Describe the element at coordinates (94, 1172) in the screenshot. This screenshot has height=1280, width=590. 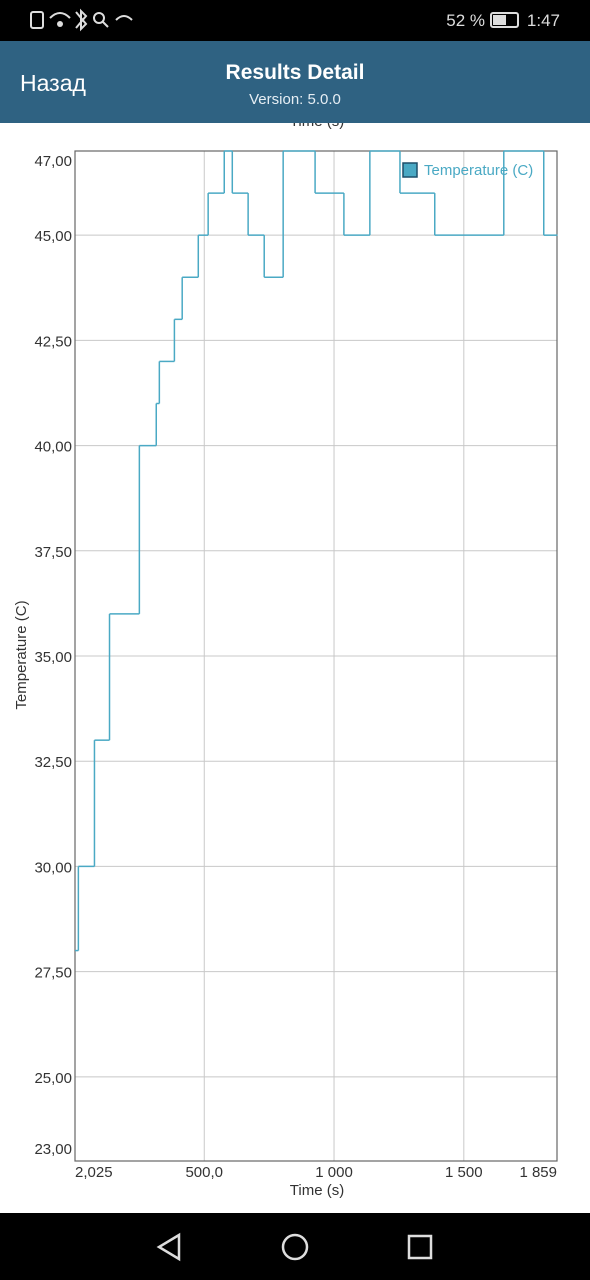
I see `x-tick-label: 2,025` at that location.